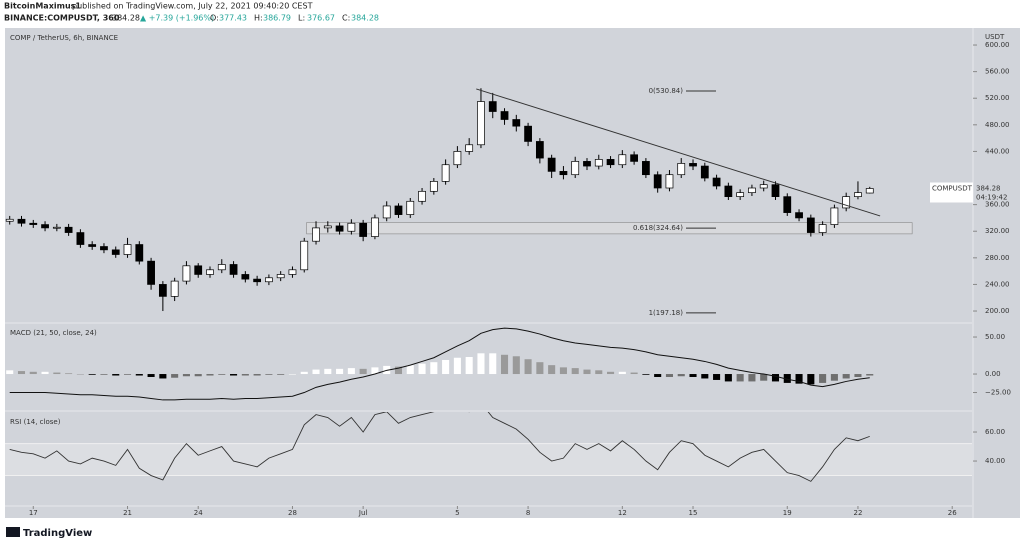 This screenshot has height=550, width=1024. Describe the element at coordinates (997, 258) in the screenshot. I see `y-tick-label: 280.00` at that location.